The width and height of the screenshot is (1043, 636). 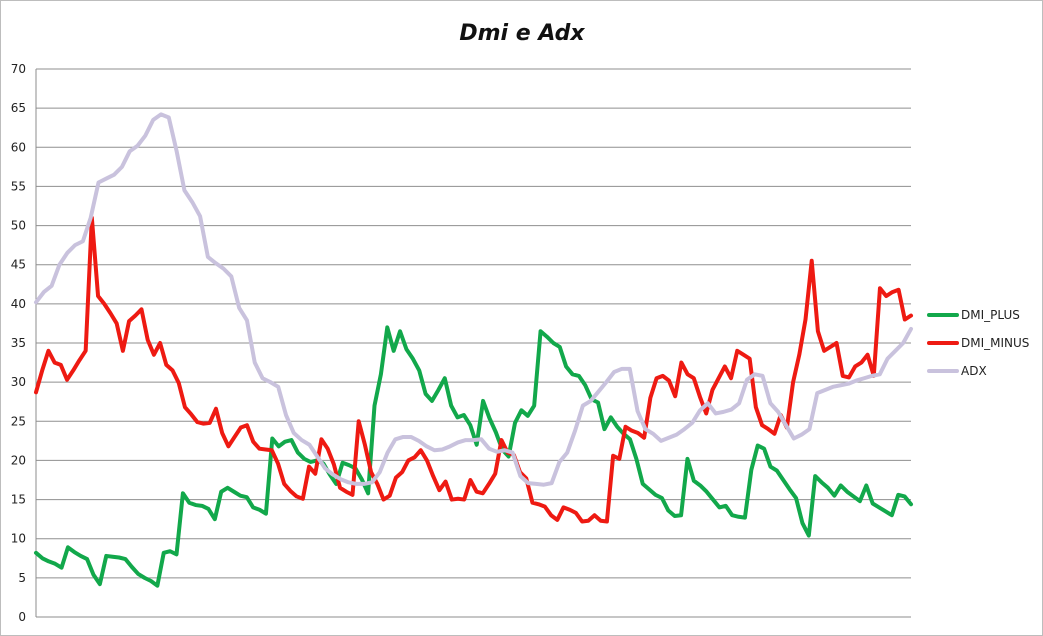 What do you see at coordinates (18, 382) in the screenshot?
I see `y-tick-label: 30` at bounding box center [18, 382].